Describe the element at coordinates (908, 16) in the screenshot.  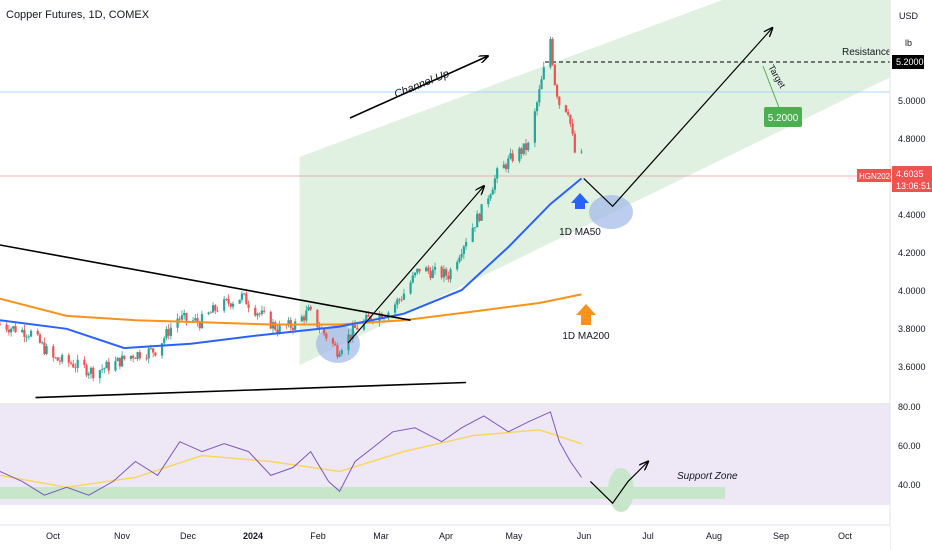
I see `currency-label: USD` at that location.